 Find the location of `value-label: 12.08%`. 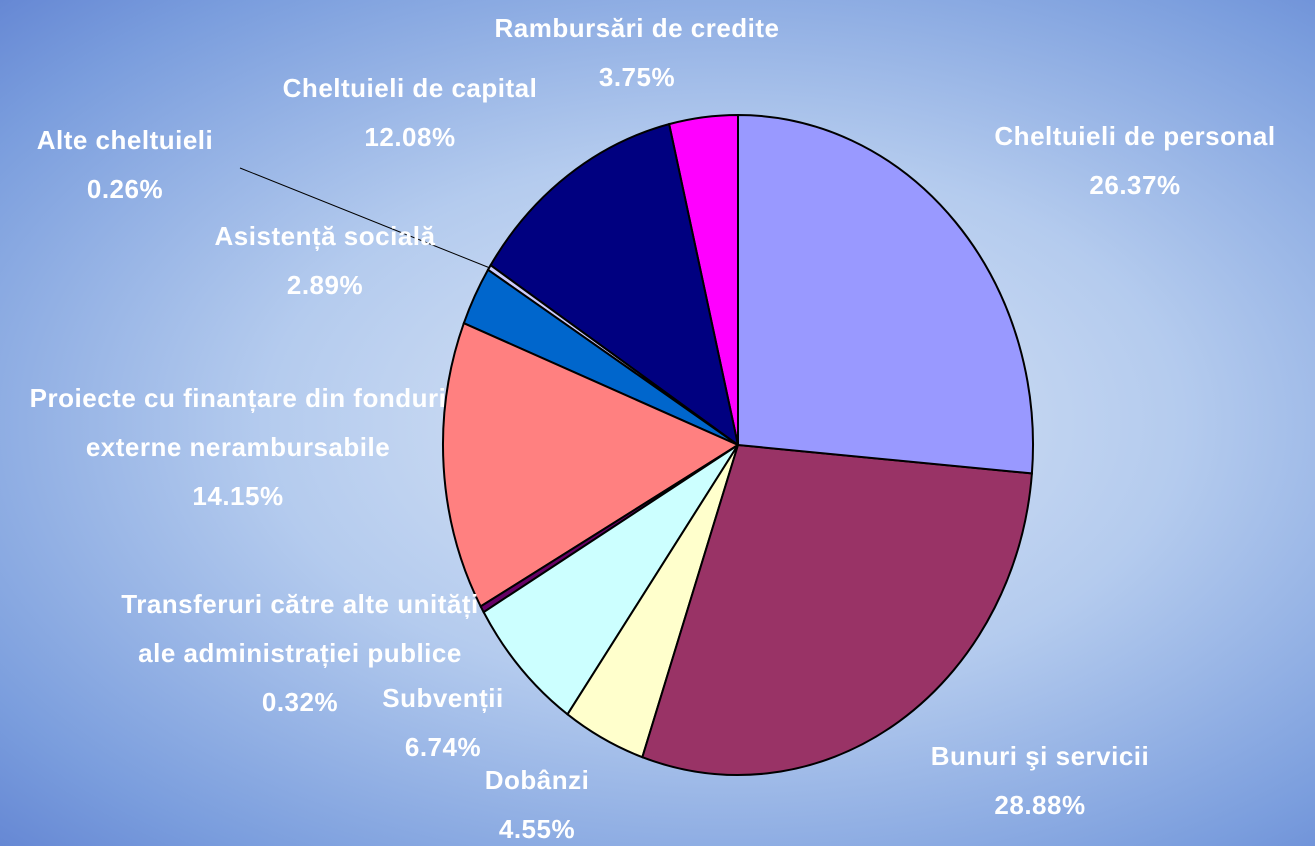

value-label: 12.08% is located at coordinates (410, 137).